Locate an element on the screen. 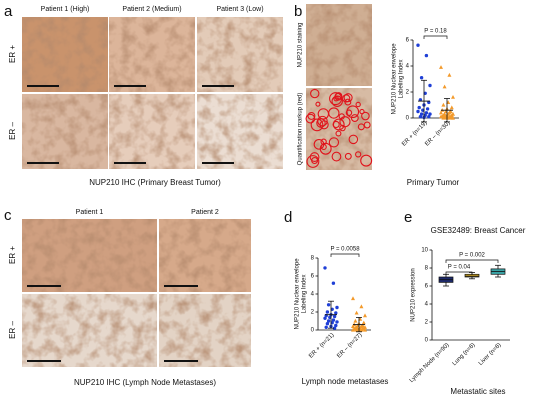 The height and width of the screenshot is (414, 554). y-tick-label: 10 is located at coordinates (424, 251).